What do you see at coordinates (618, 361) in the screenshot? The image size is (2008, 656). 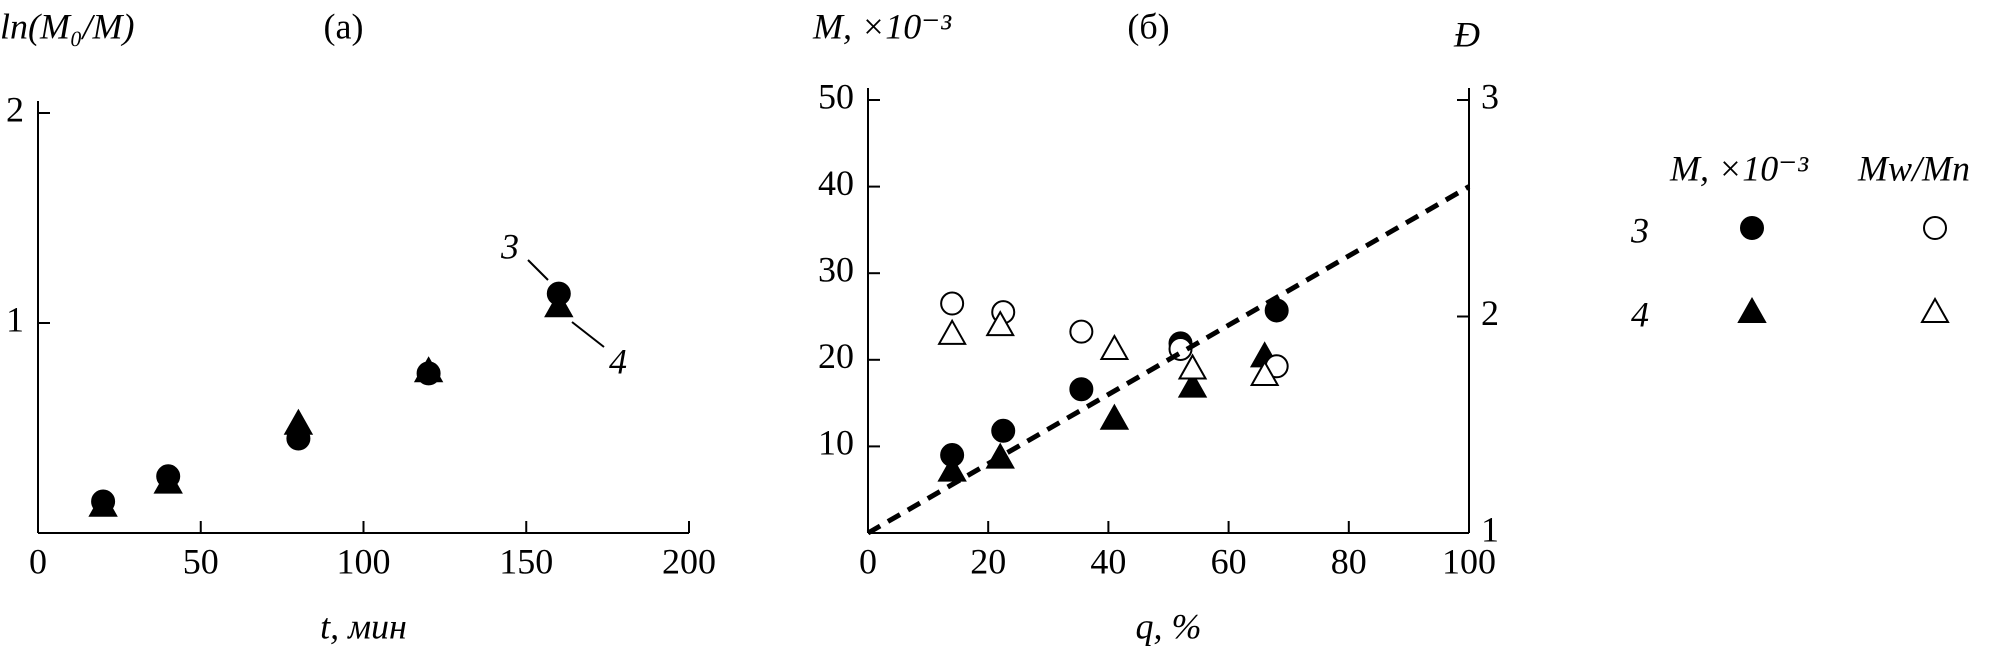 I see `annotation: 4` at bounding box center [618, 361].